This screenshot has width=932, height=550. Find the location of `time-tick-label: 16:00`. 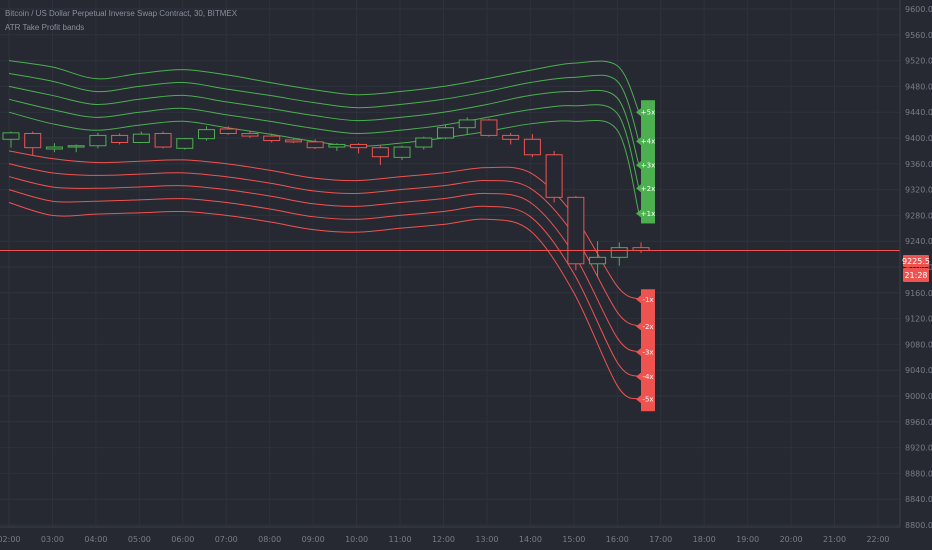

time-tick-label: 16:00 is located at coordinates (617, 539).